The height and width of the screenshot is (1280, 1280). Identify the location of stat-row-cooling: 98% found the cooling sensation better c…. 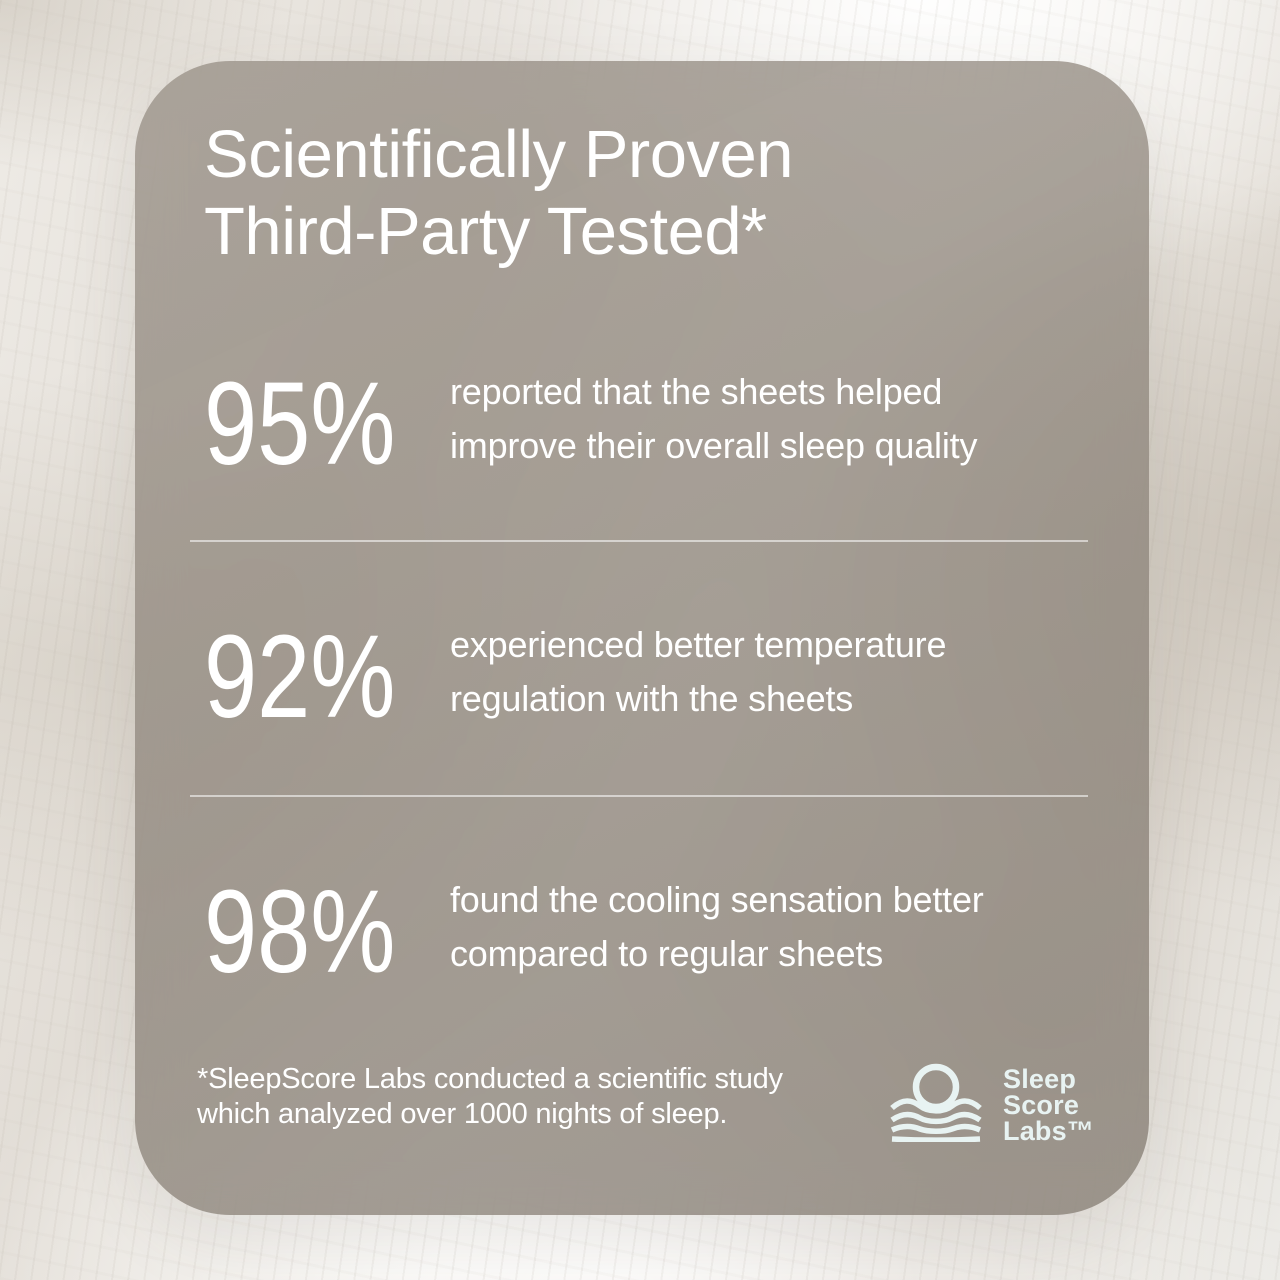
(649, 938).